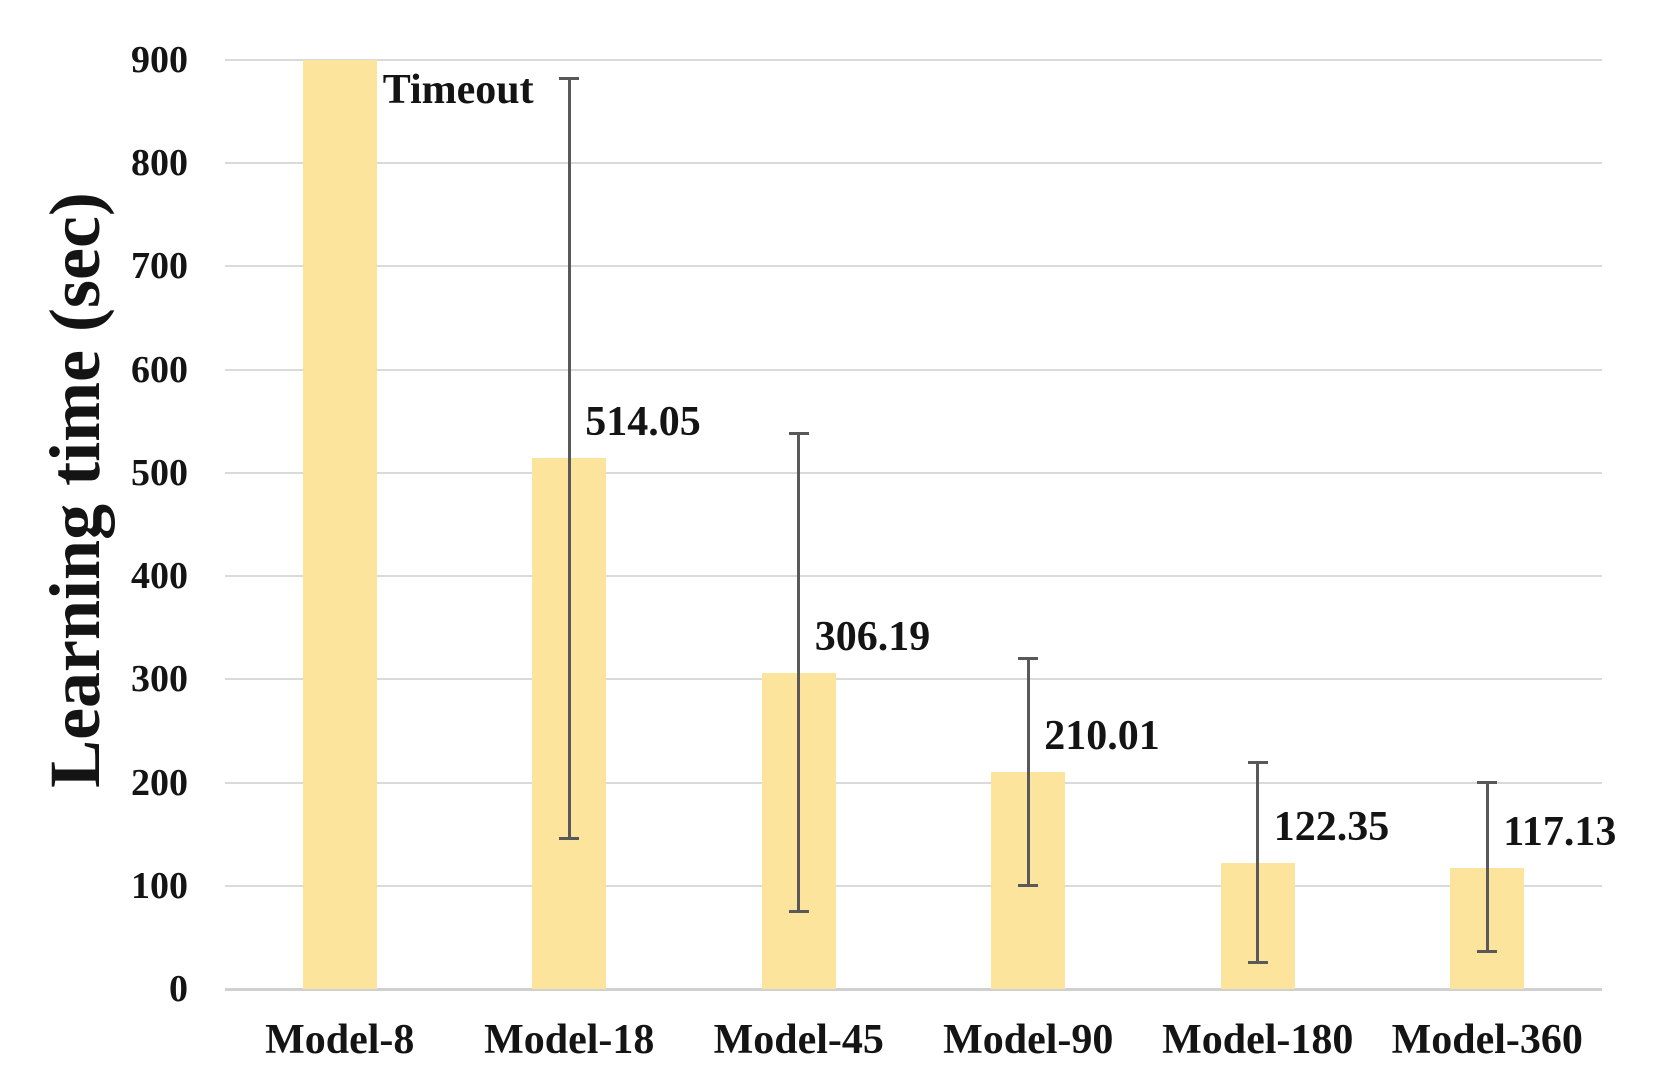  Describe the element at coordinates (1258, 1040) in the screenshot. I see `x-category-label-model-180: Model-180` at that location.